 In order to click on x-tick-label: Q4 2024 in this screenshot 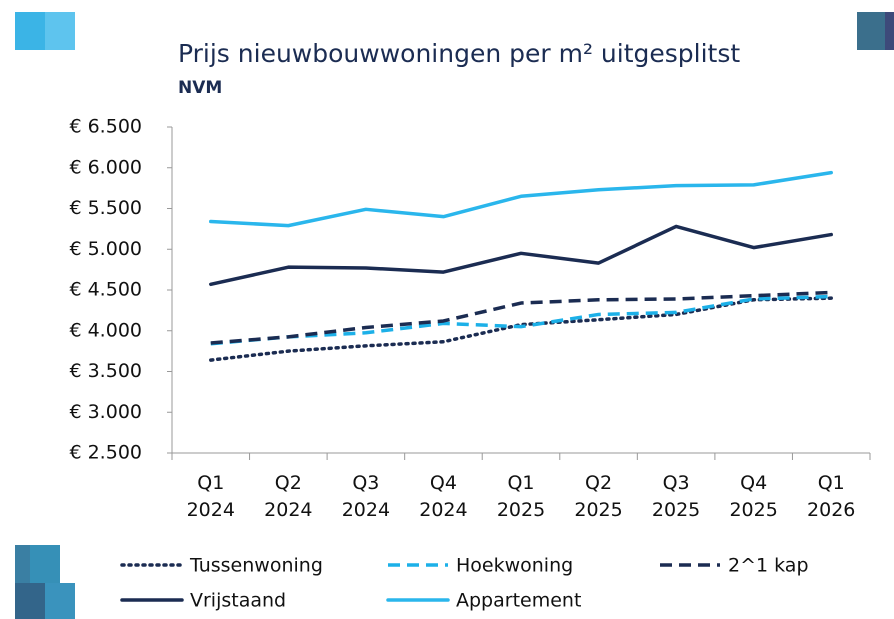, I will do `click(443, 496)`.